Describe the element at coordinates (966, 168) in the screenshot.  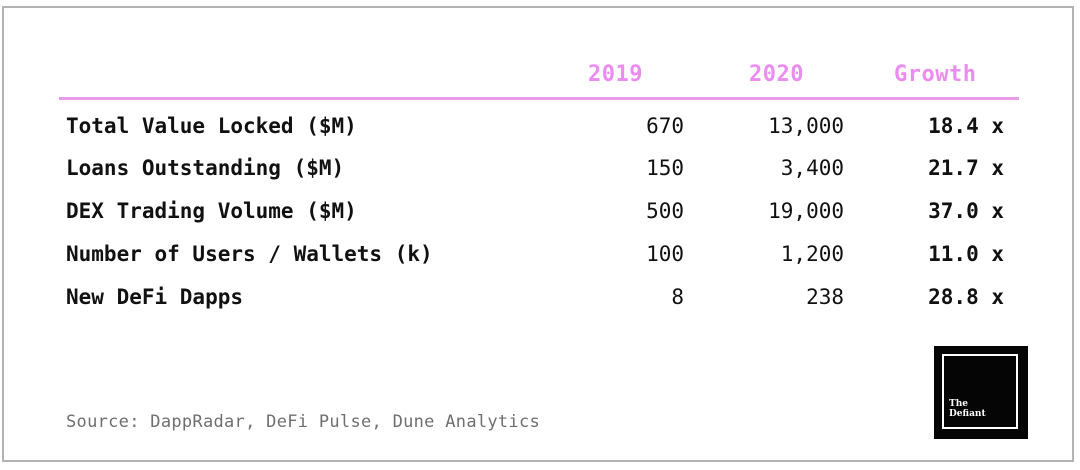
I see `growth-value: 21.7 x` at that location.